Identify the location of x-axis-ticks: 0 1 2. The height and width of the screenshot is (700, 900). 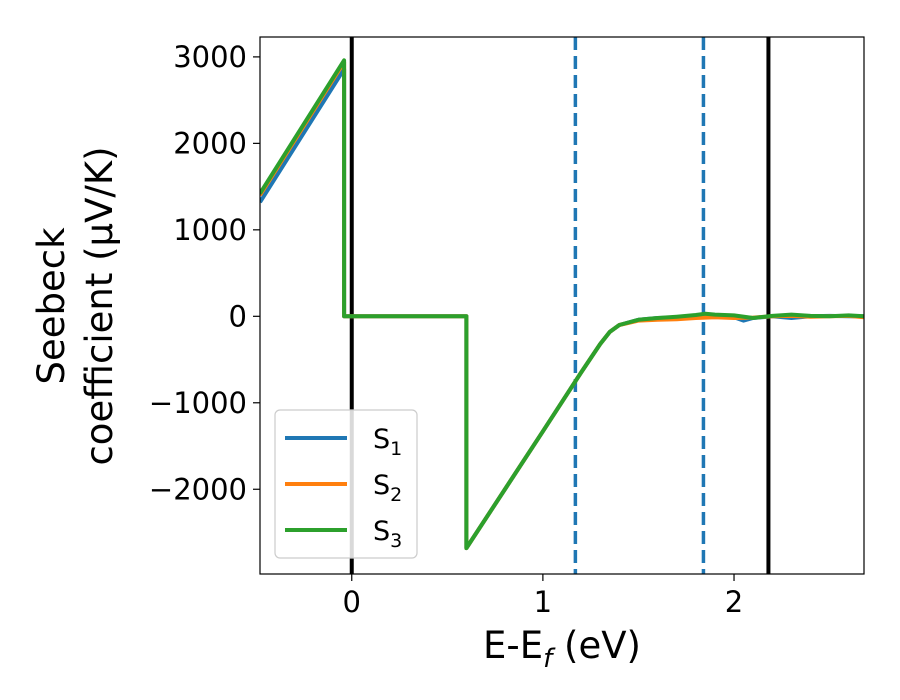
(543, 596).